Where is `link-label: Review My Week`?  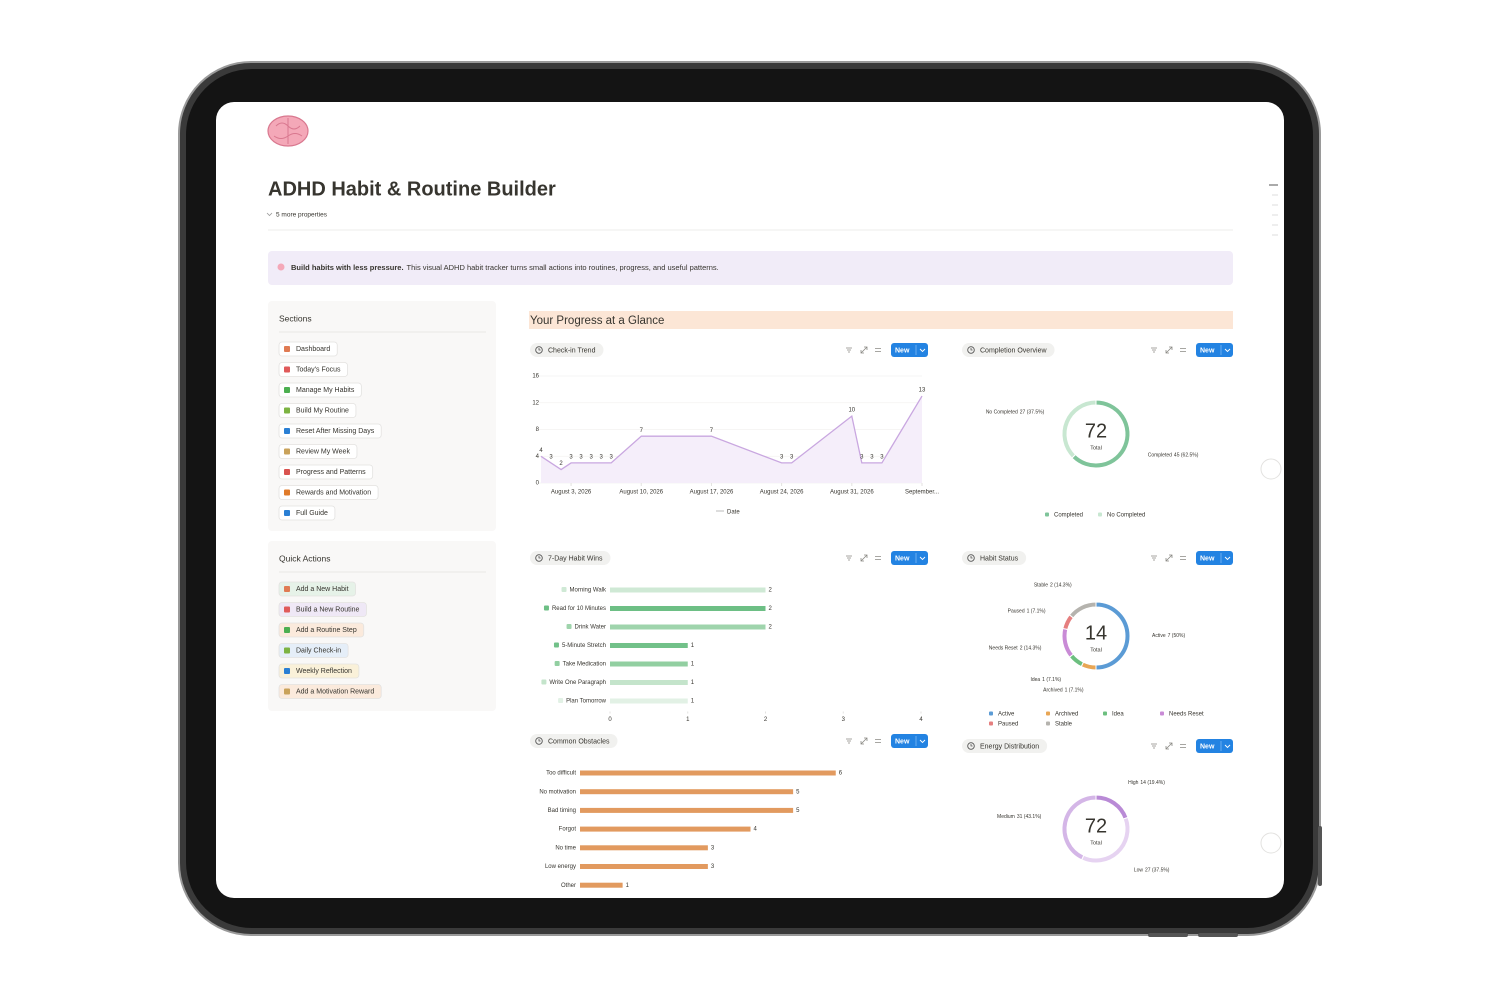
link-label: Review My Week is located at coordinates (323, 451).